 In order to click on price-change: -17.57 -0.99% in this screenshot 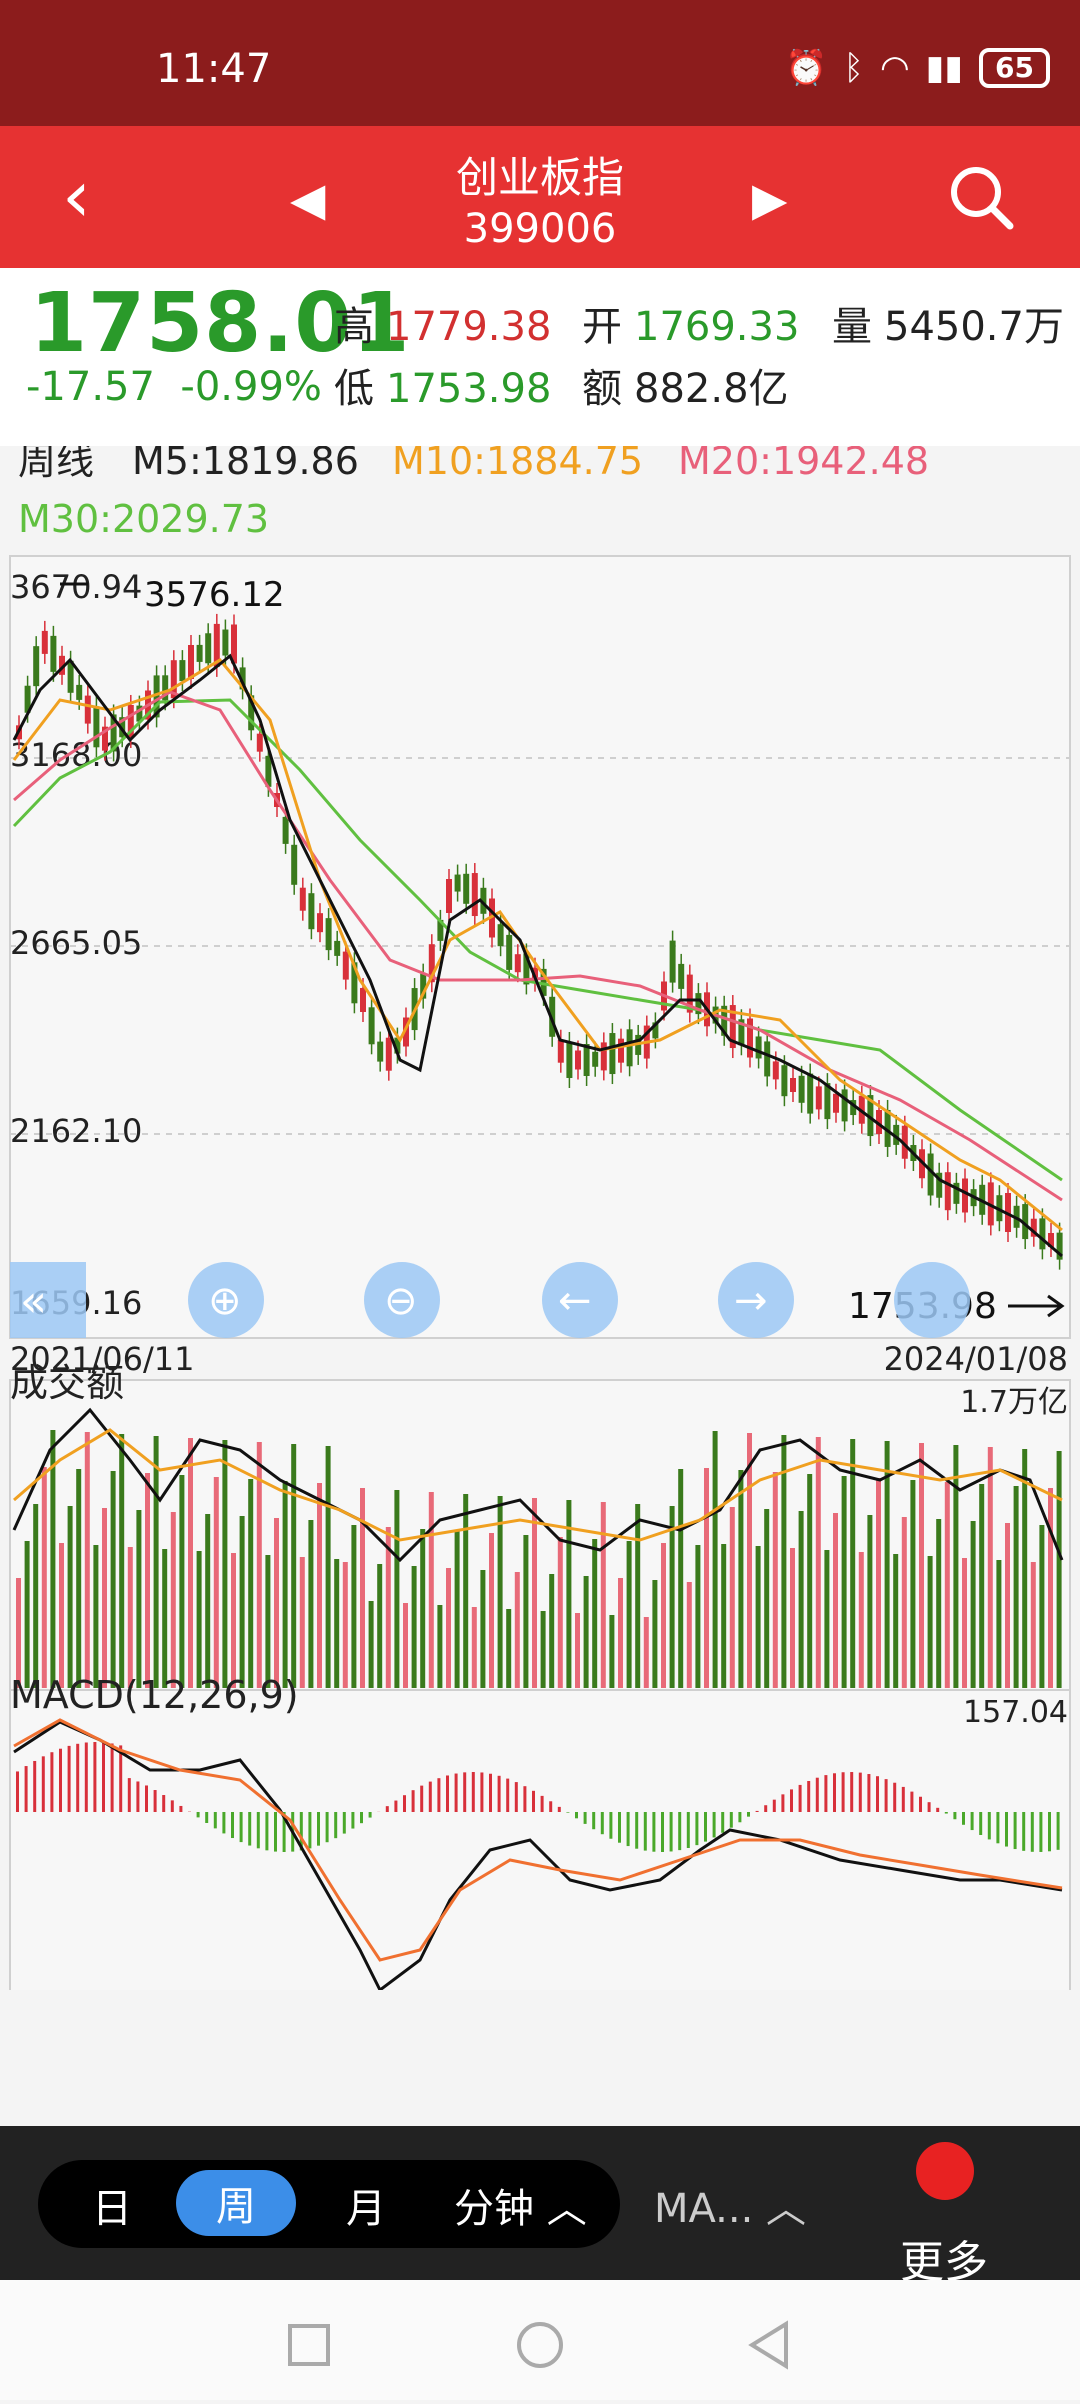, I will do `click(174, 387)`.